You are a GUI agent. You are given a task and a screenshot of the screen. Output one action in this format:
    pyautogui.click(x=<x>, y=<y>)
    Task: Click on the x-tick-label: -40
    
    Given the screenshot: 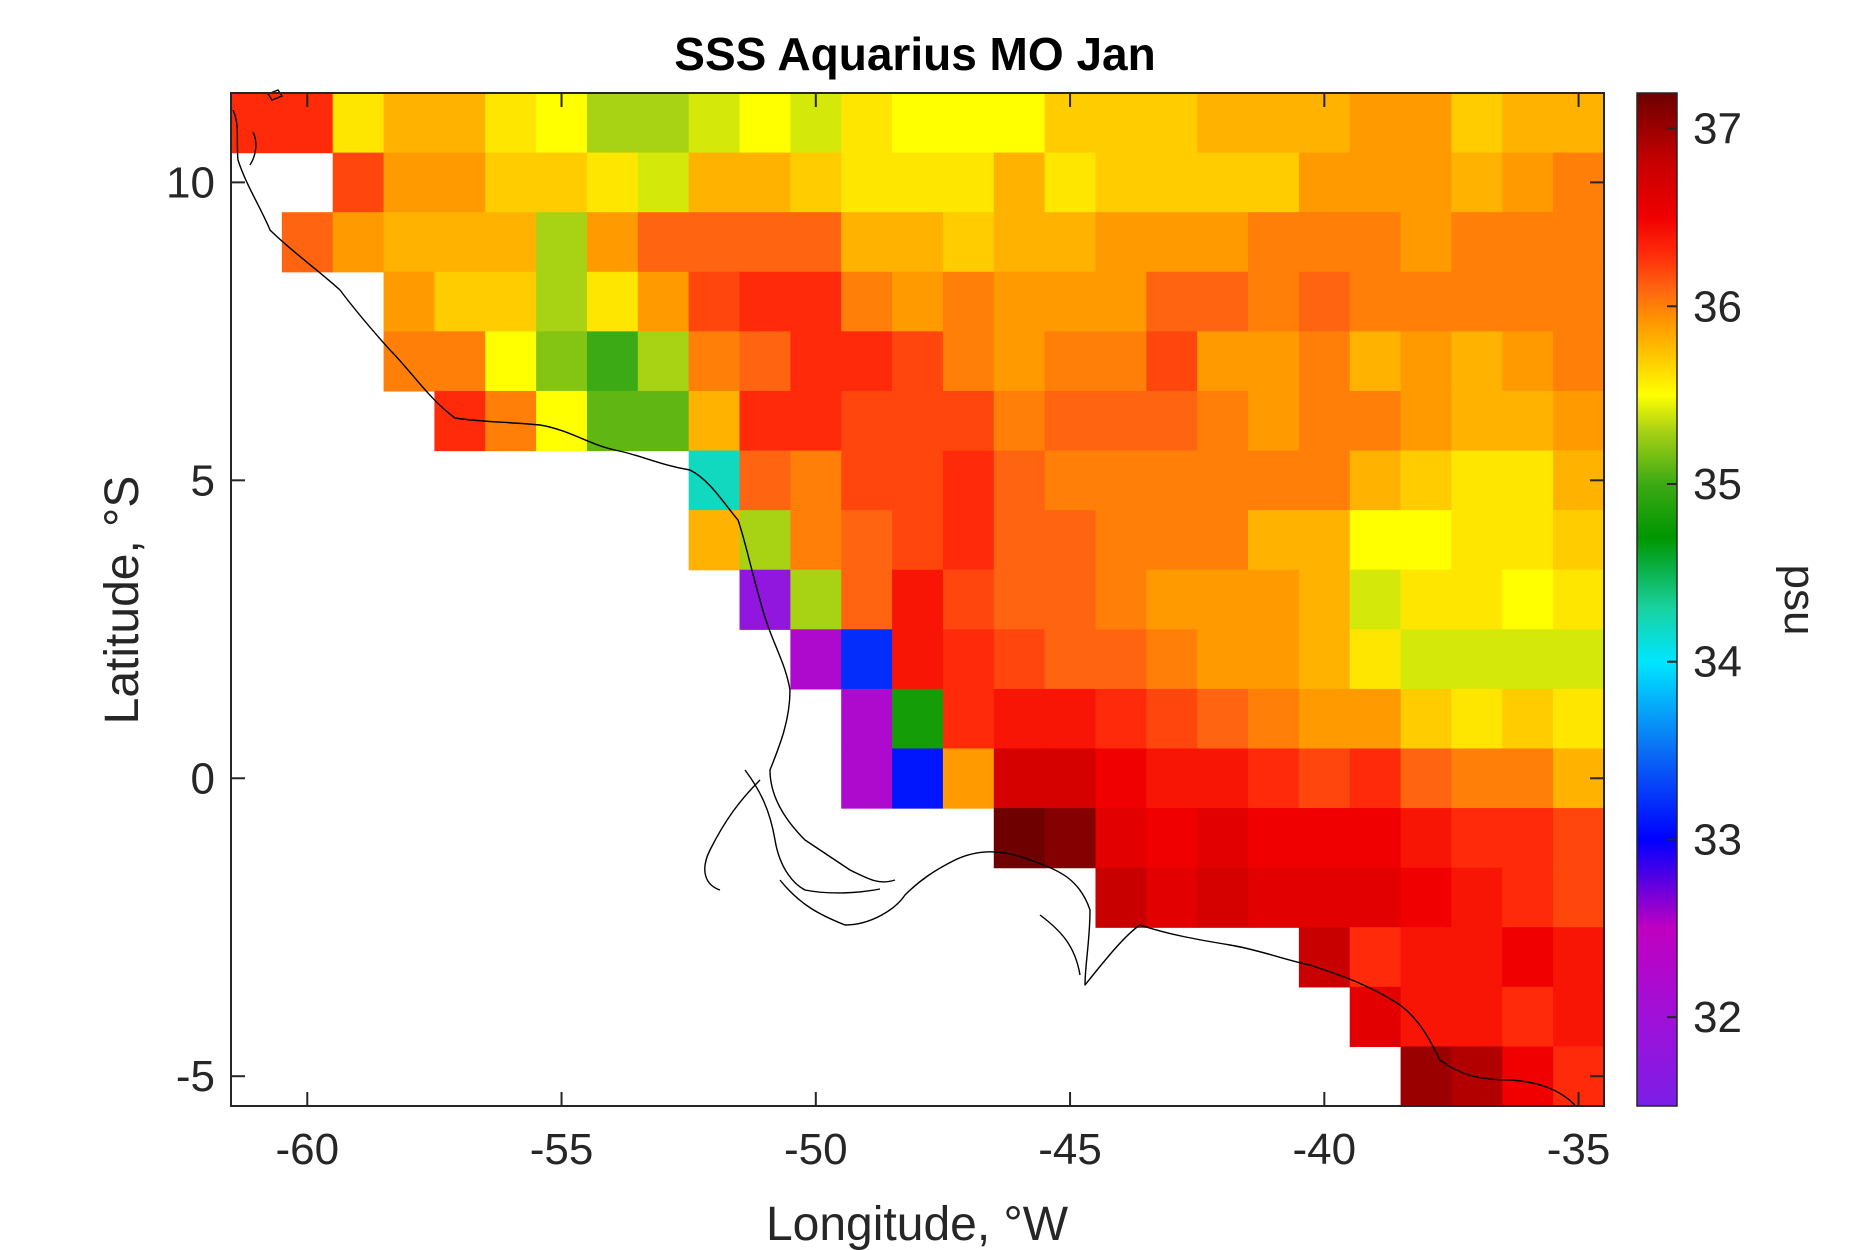 What is the action you would take?
    pyautogui.click(x=1325, y=1149)
    